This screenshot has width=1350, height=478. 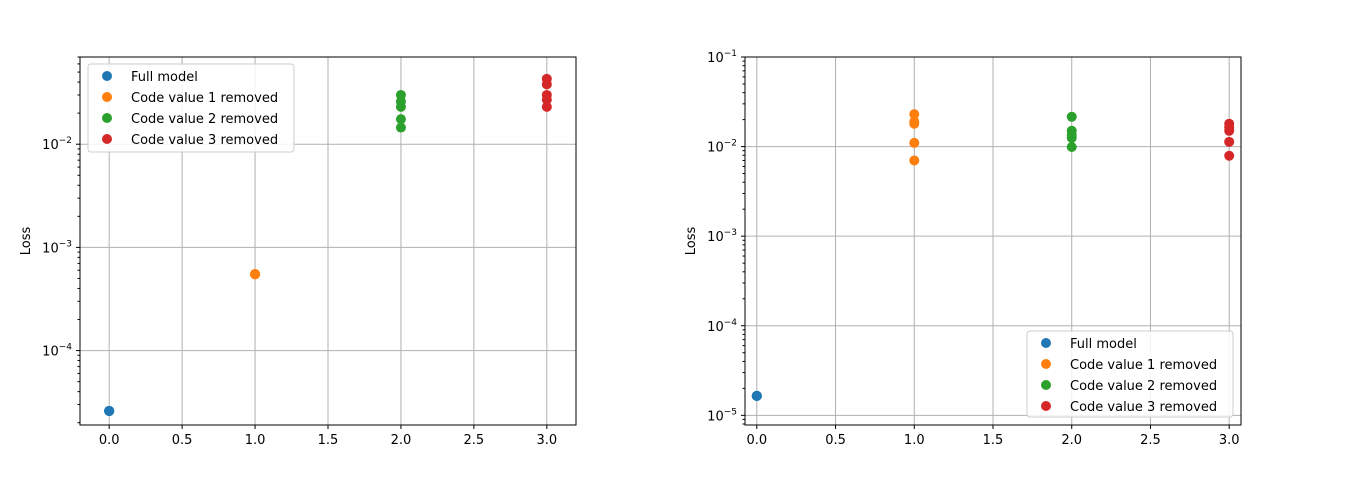 What do you see at coordinates (730, 54) in the screenshot?
I see `y-tick-exponent: −1` at bounding box center [730, 54].